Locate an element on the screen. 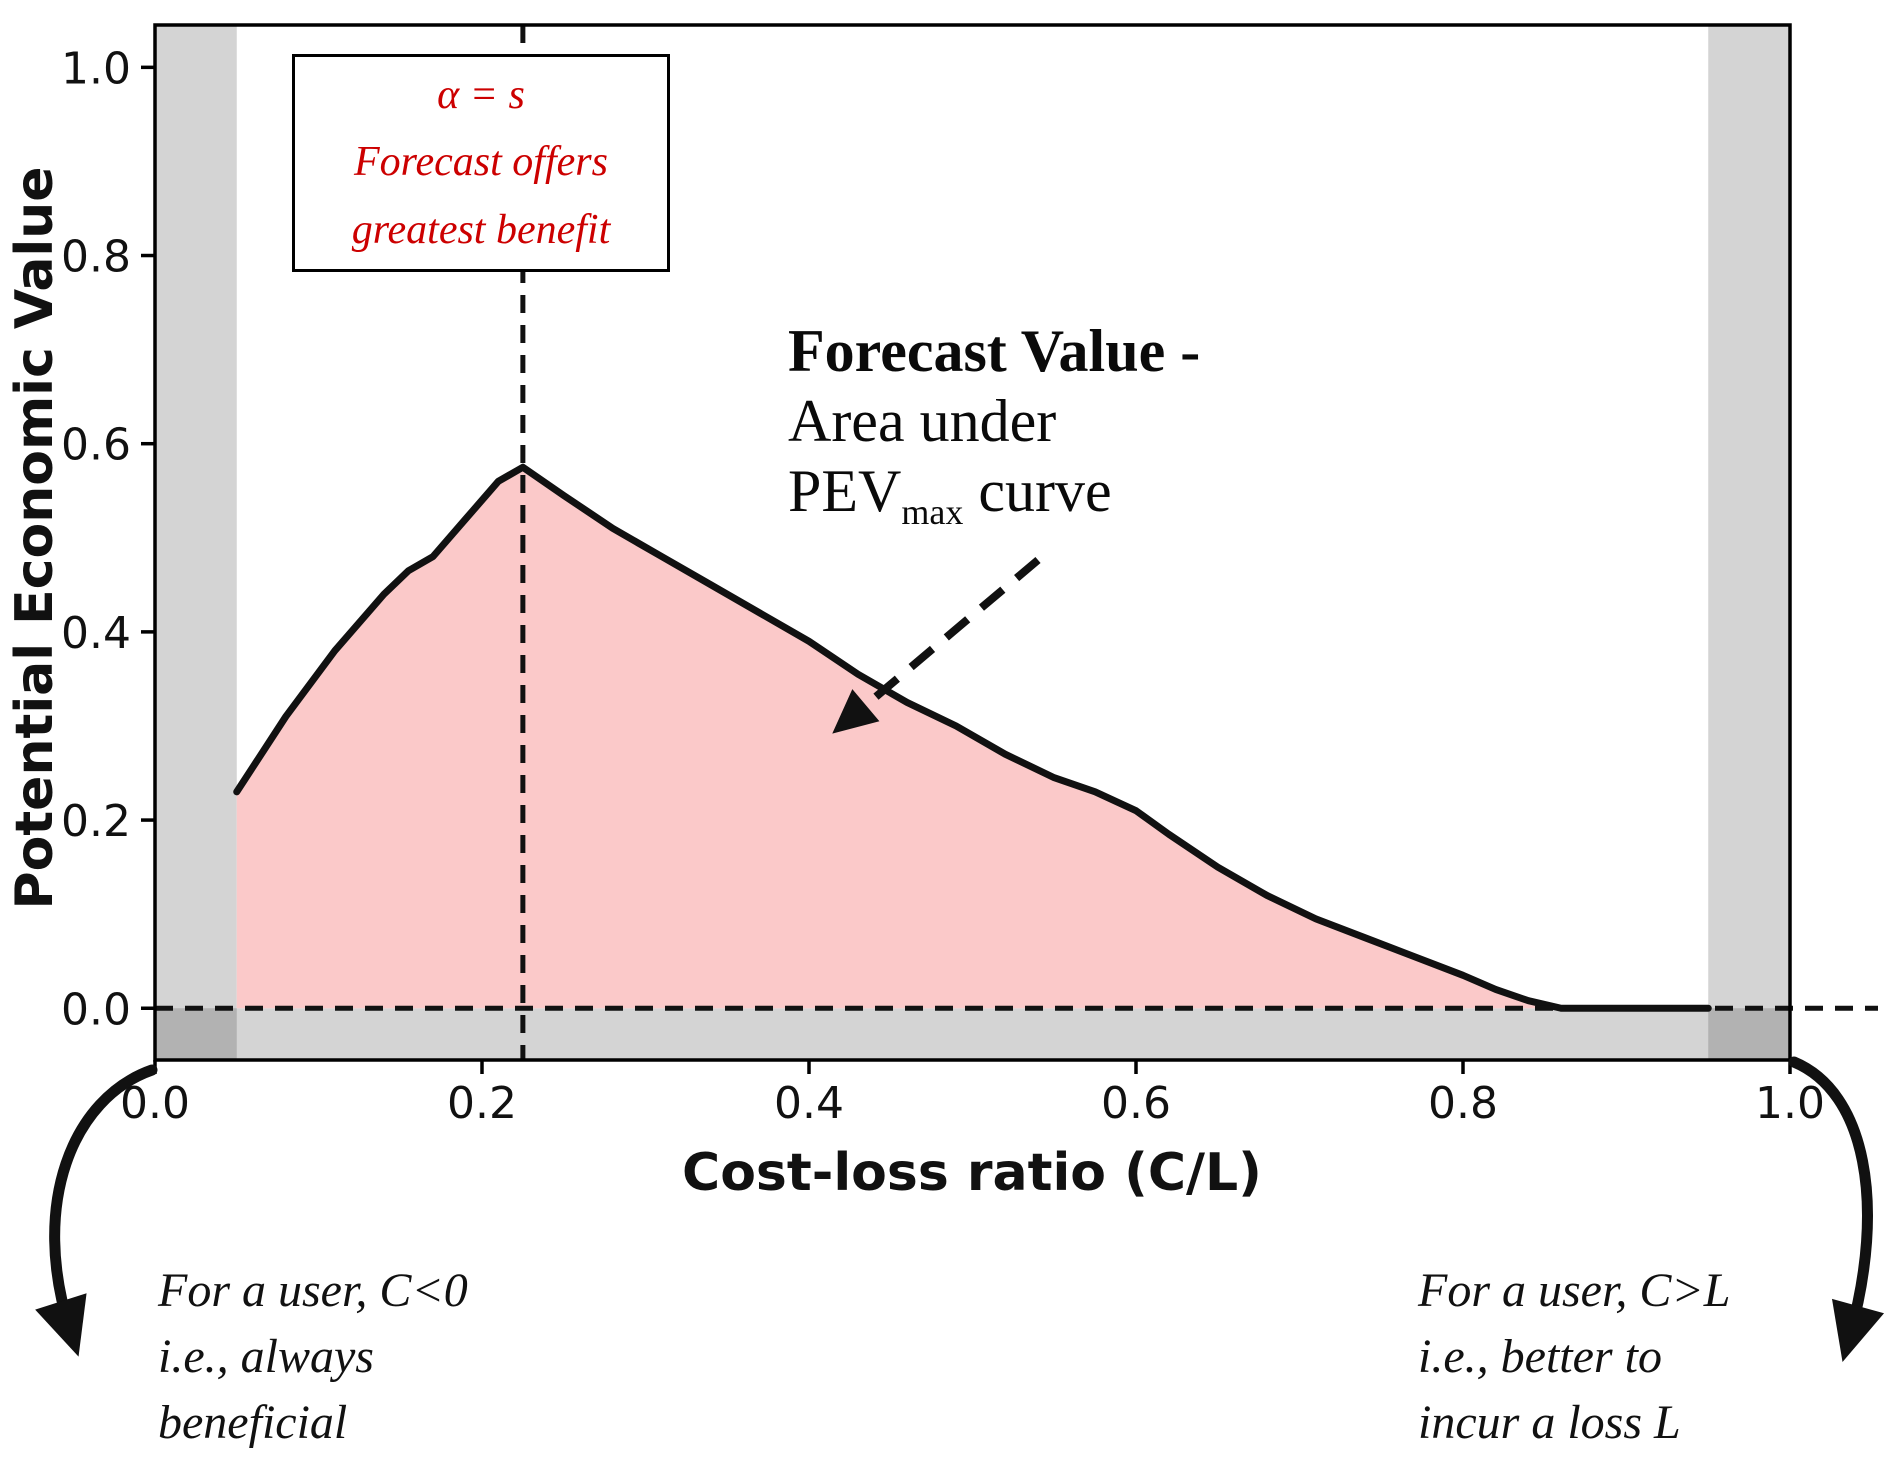 This screenshot has height=1476, width=1892. forecast-value-label: Forecast Value - Area under PEVmax curve is located at coordinates (994, 424).